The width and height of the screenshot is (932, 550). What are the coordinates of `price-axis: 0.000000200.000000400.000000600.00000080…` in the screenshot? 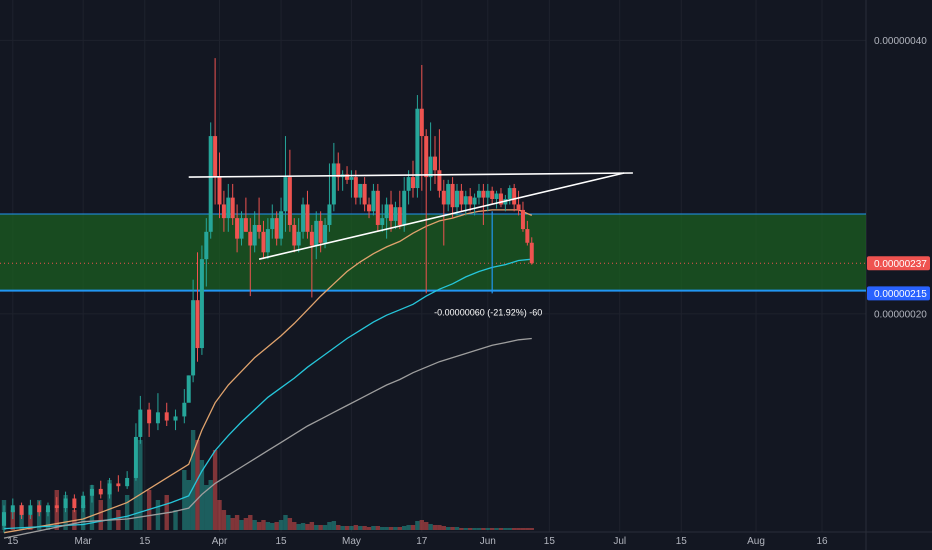 It's located at (900, 160).